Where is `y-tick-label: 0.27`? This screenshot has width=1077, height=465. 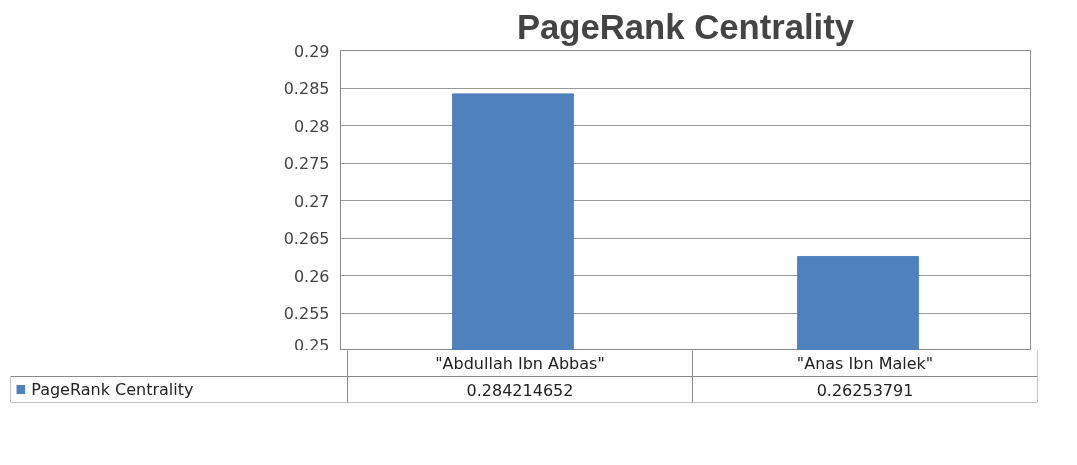 y-tick-label: 0.27 is located at coordinates (311, 201).